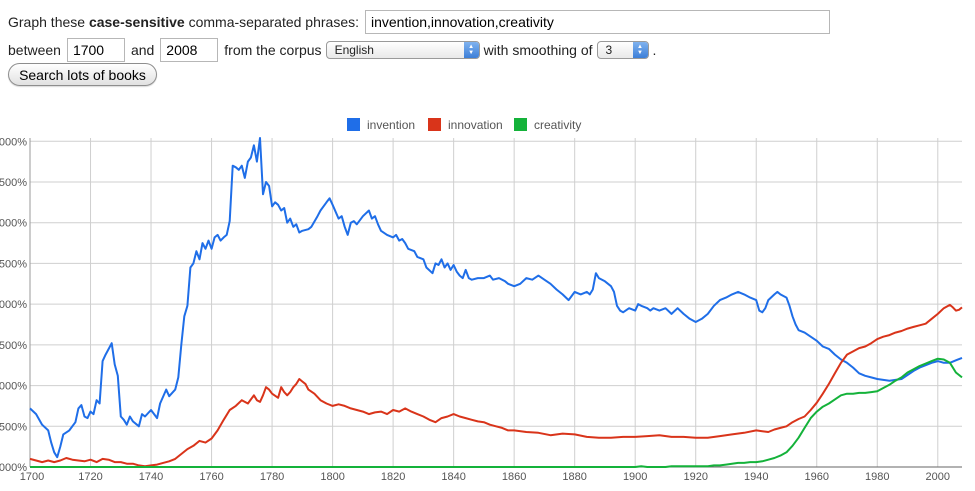  I want to click on legend-swatch-creativity, so click(520, 124).